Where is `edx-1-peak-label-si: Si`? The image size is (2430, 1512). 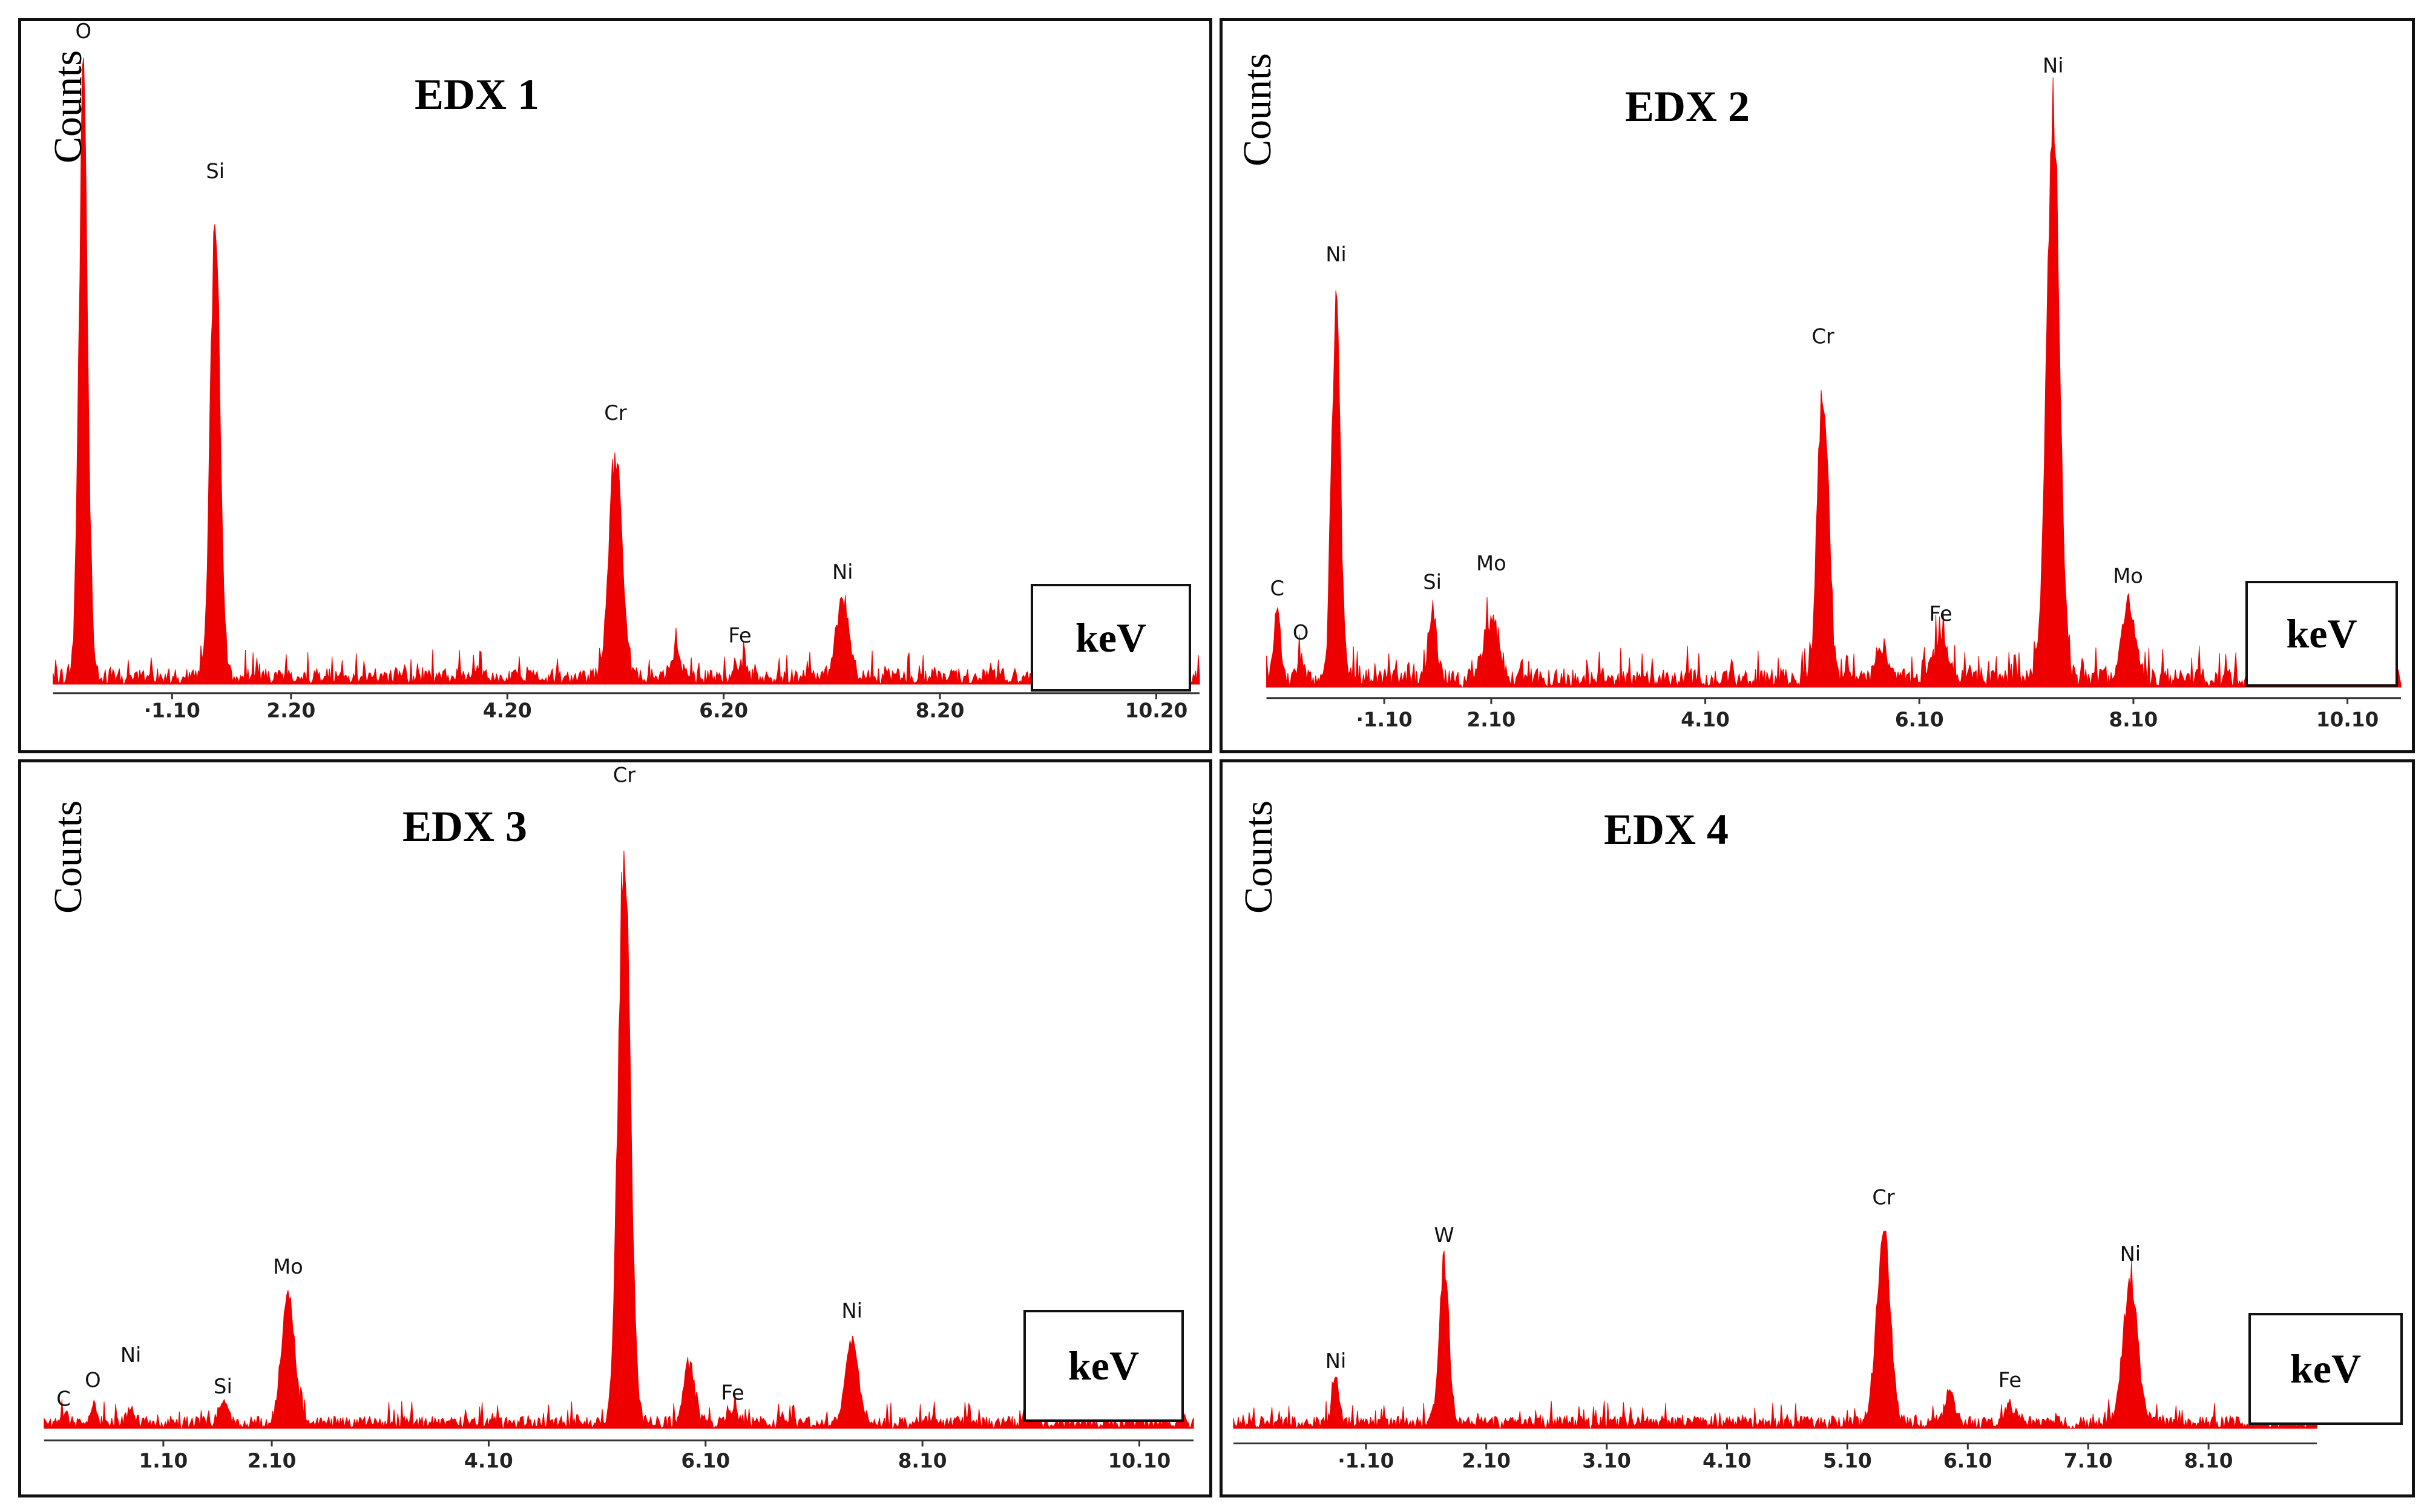
edx-1-peak-label-si: Si is located at coordinates (215, 171).